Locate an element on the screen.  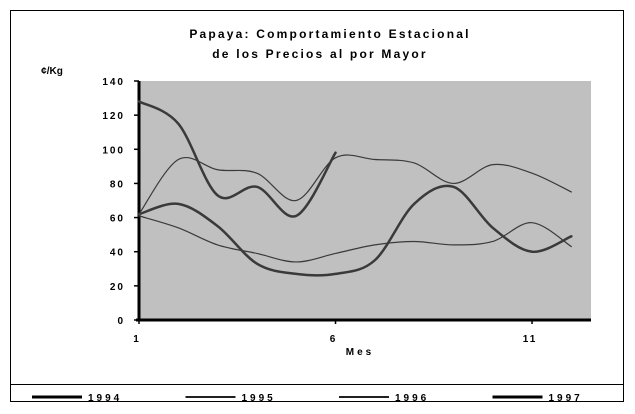
x-tick-label: 11 is located at coordinates (530, 339).